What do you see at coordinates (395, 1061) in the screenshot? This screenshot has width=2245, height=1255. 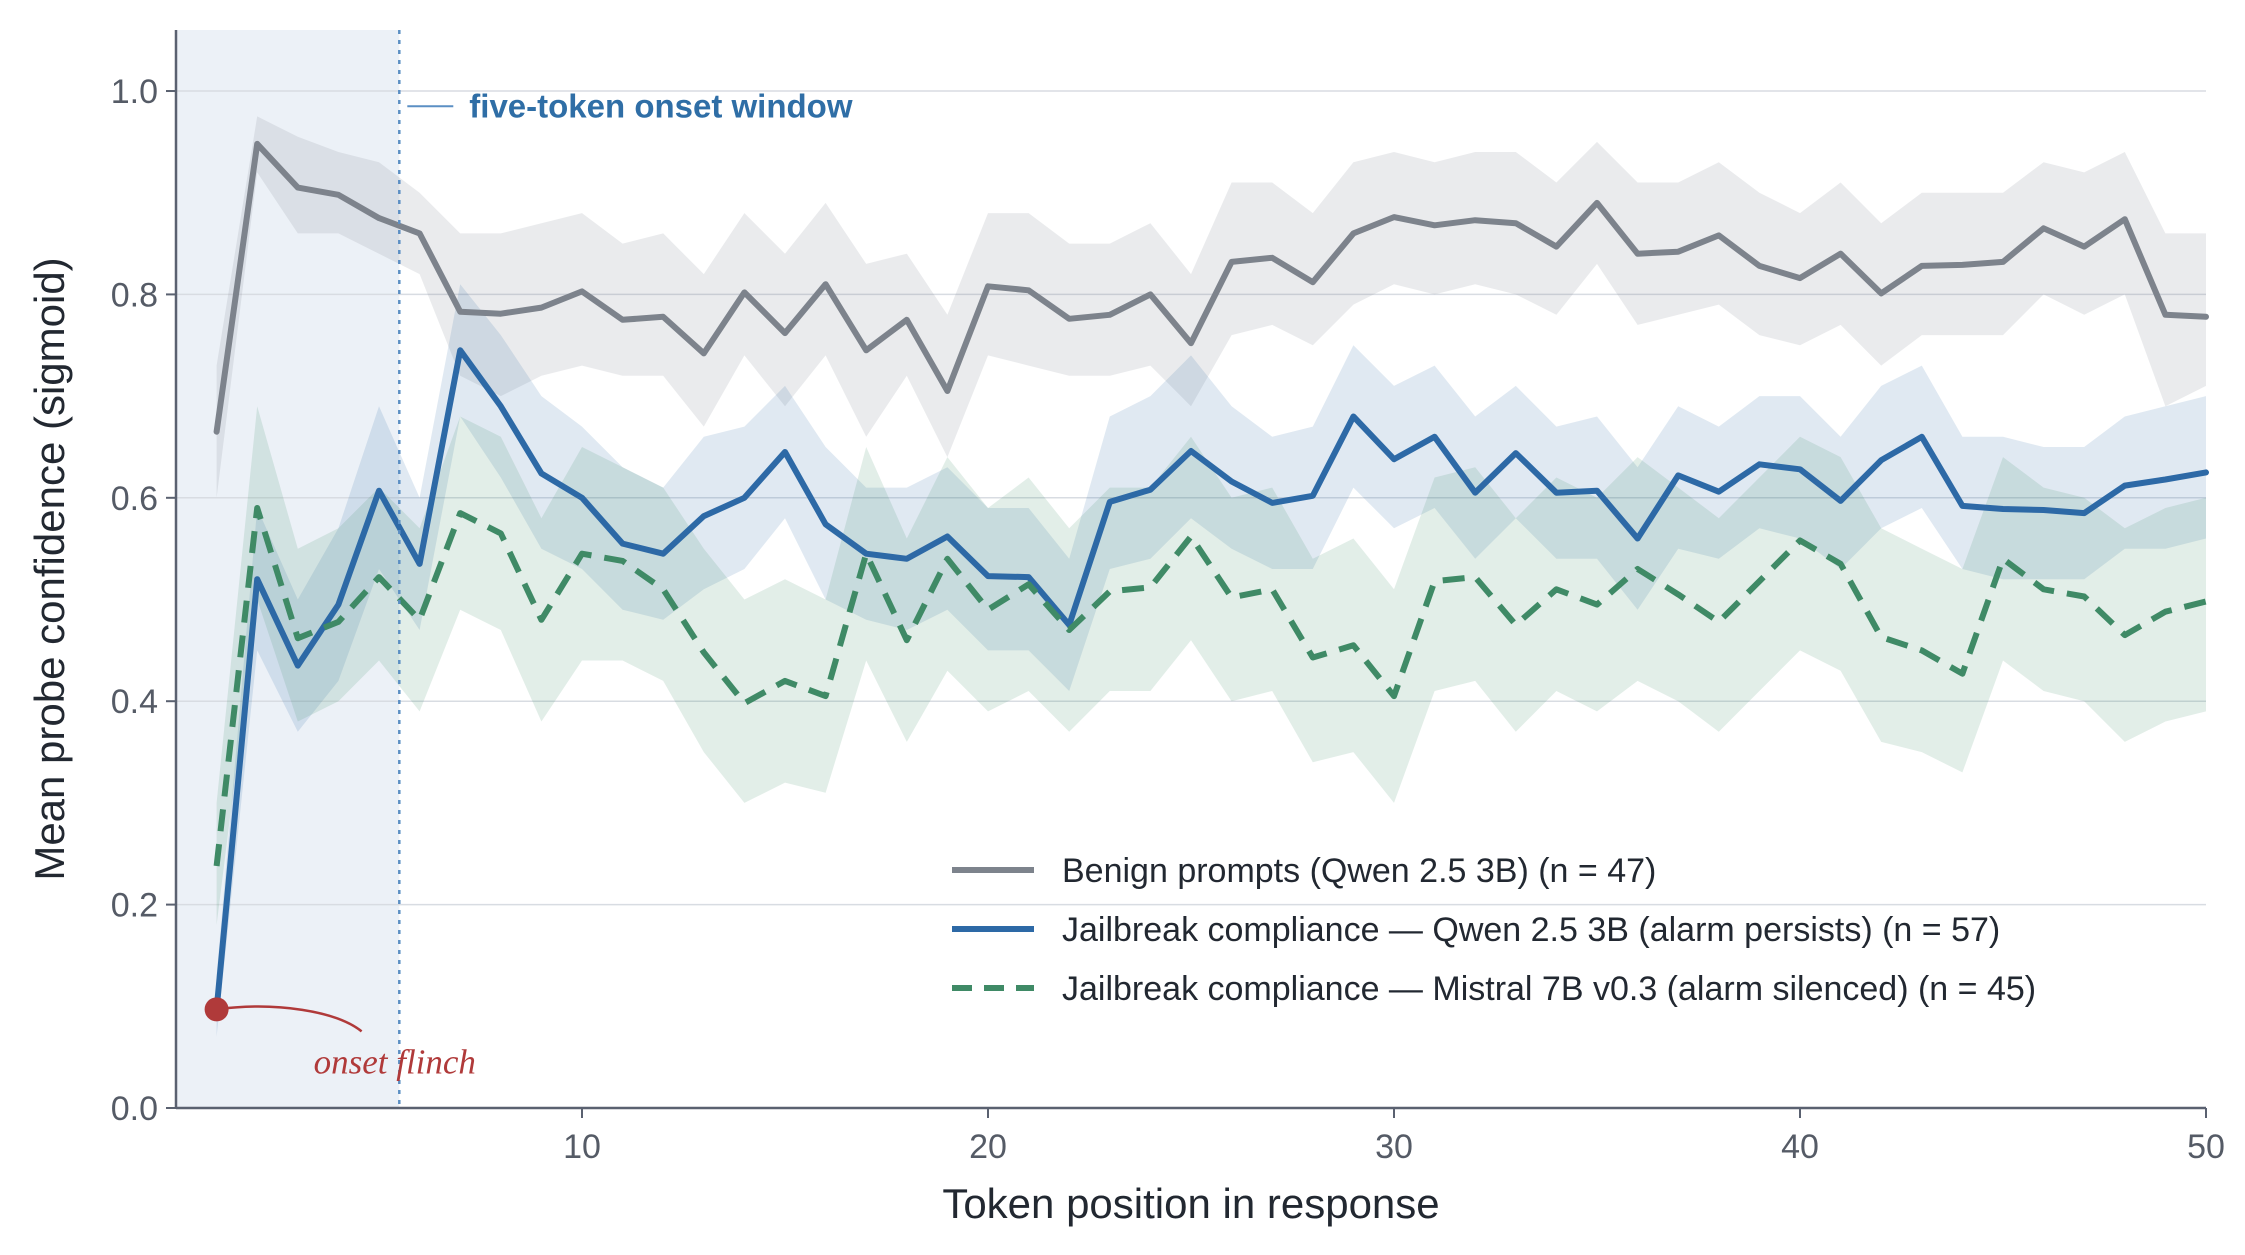 I see `onset-flinch-label: onset flinch` at bounding box center [395, 1061].